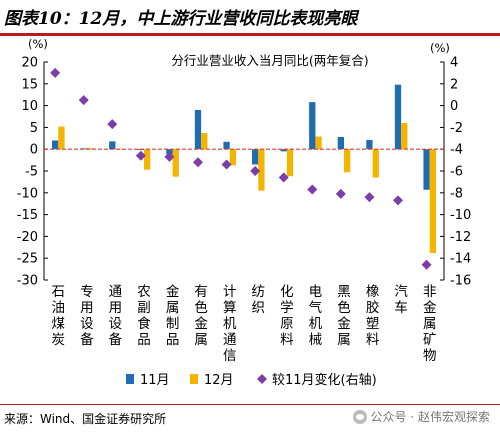  I want to click on watermark: 公众号 · 赵伟宏观探索, so click(421, 416).